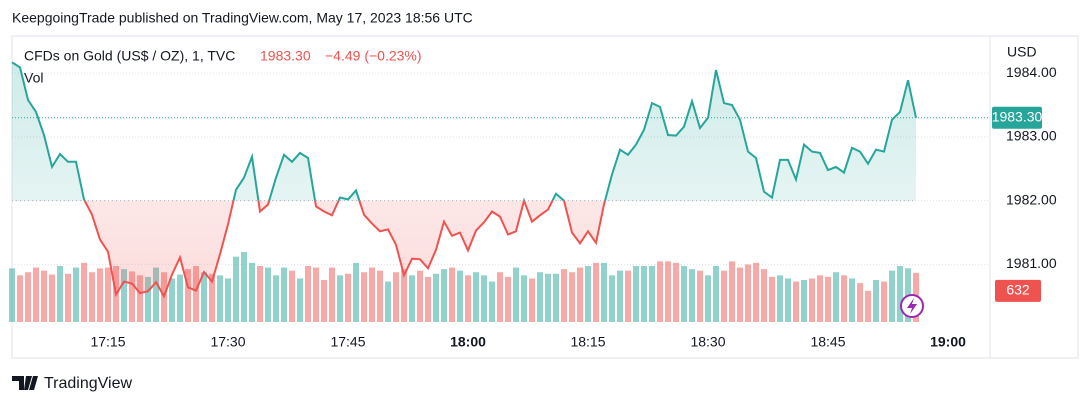  Describe the element at coordinates (227, 342) in the screenshot. I see `x-tick-label: 17:30` at that location.